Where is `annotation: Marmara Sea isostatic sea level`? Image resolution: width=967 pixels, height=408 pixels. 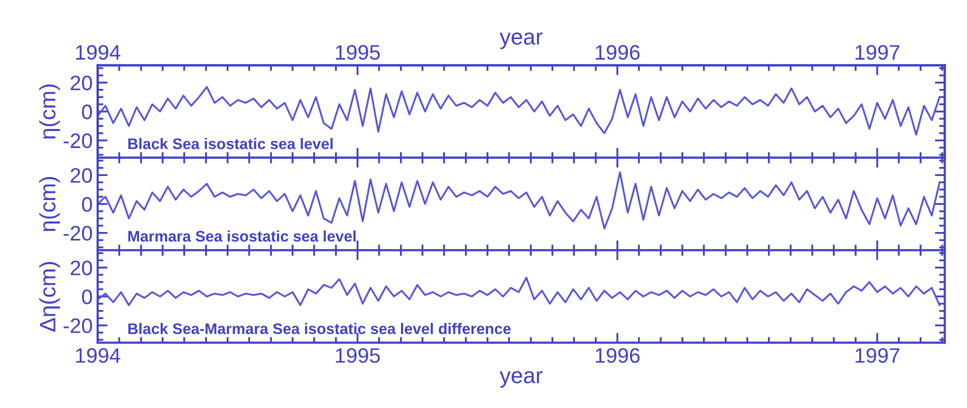
annotation: Marmara Sea isostatic sea level is located at coordinates (242, 236).